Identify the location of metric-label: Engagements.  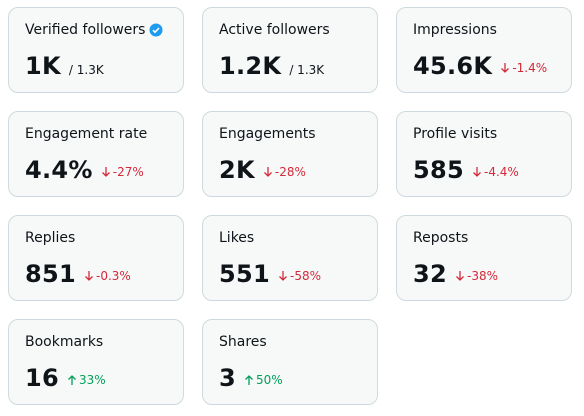
(267, 134).